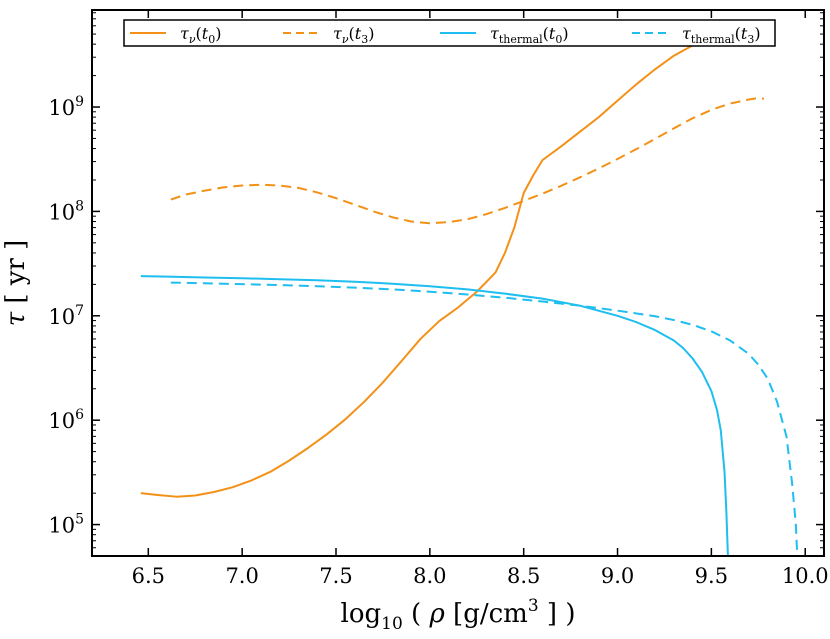  I want to click on x-axis-label: log10 ( ρ [g/cm3 ] ), so click(458, 615).